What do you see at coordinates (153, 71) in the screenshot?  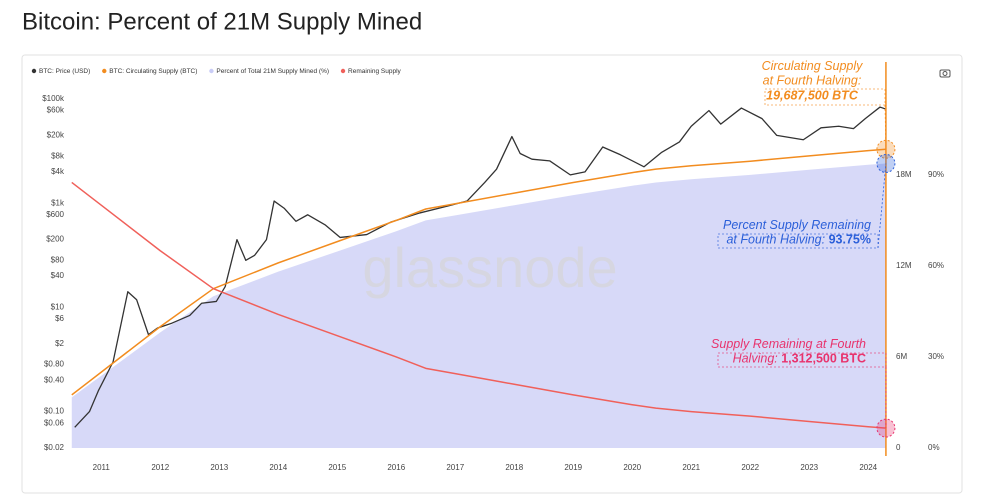 I see `legend-label: BTC: Circulating Supply (BTC)` at bounding box center [153, 71].